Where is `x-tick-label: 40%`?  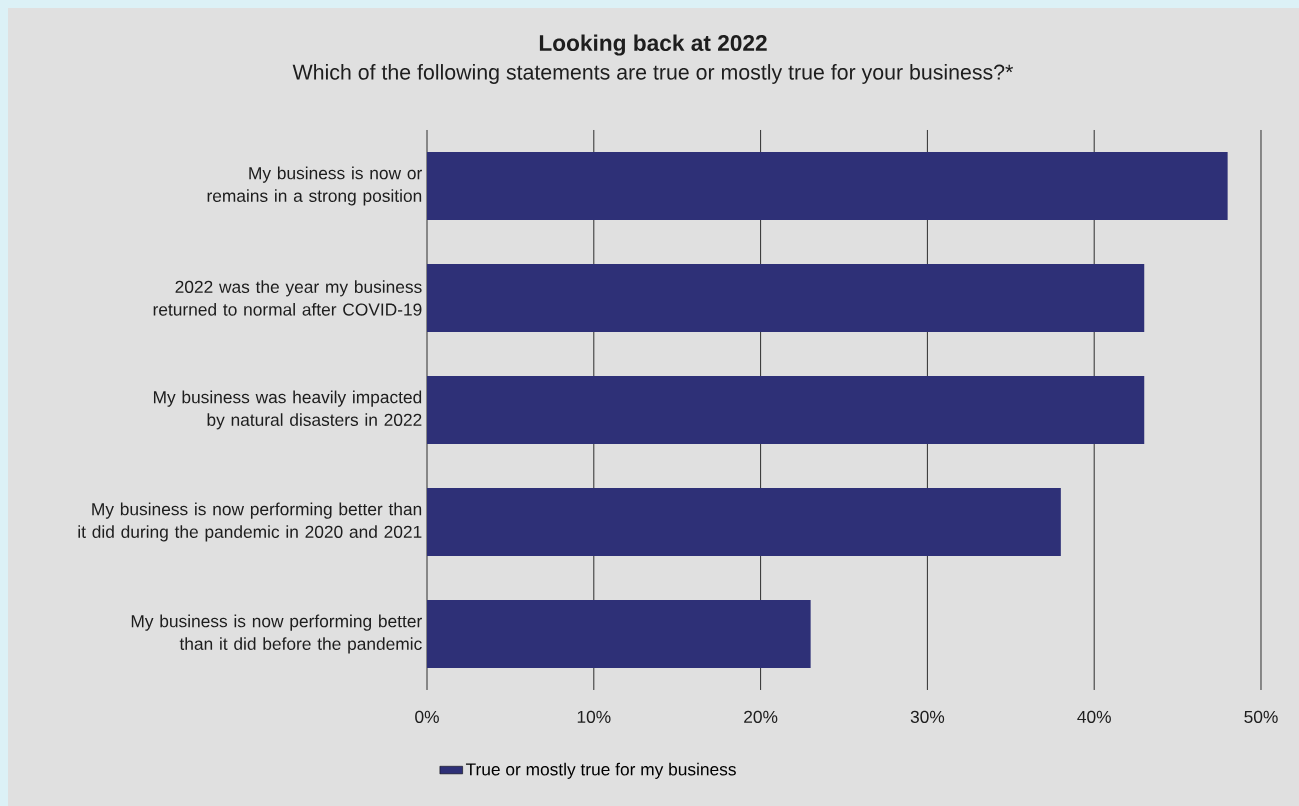 x-tick-label: 40% is located at coordinates (1094, 716).